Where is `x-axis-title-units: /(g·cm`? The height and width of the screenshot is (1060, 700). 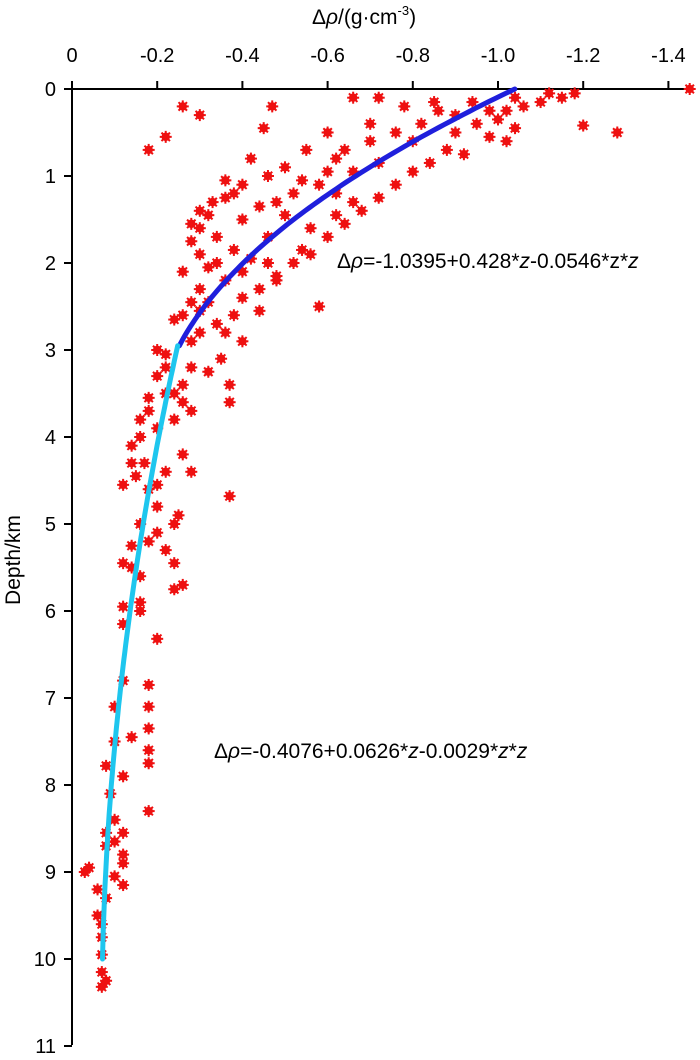
x-axis-title-units: /(g·cm is located at coordinates (368, 17).